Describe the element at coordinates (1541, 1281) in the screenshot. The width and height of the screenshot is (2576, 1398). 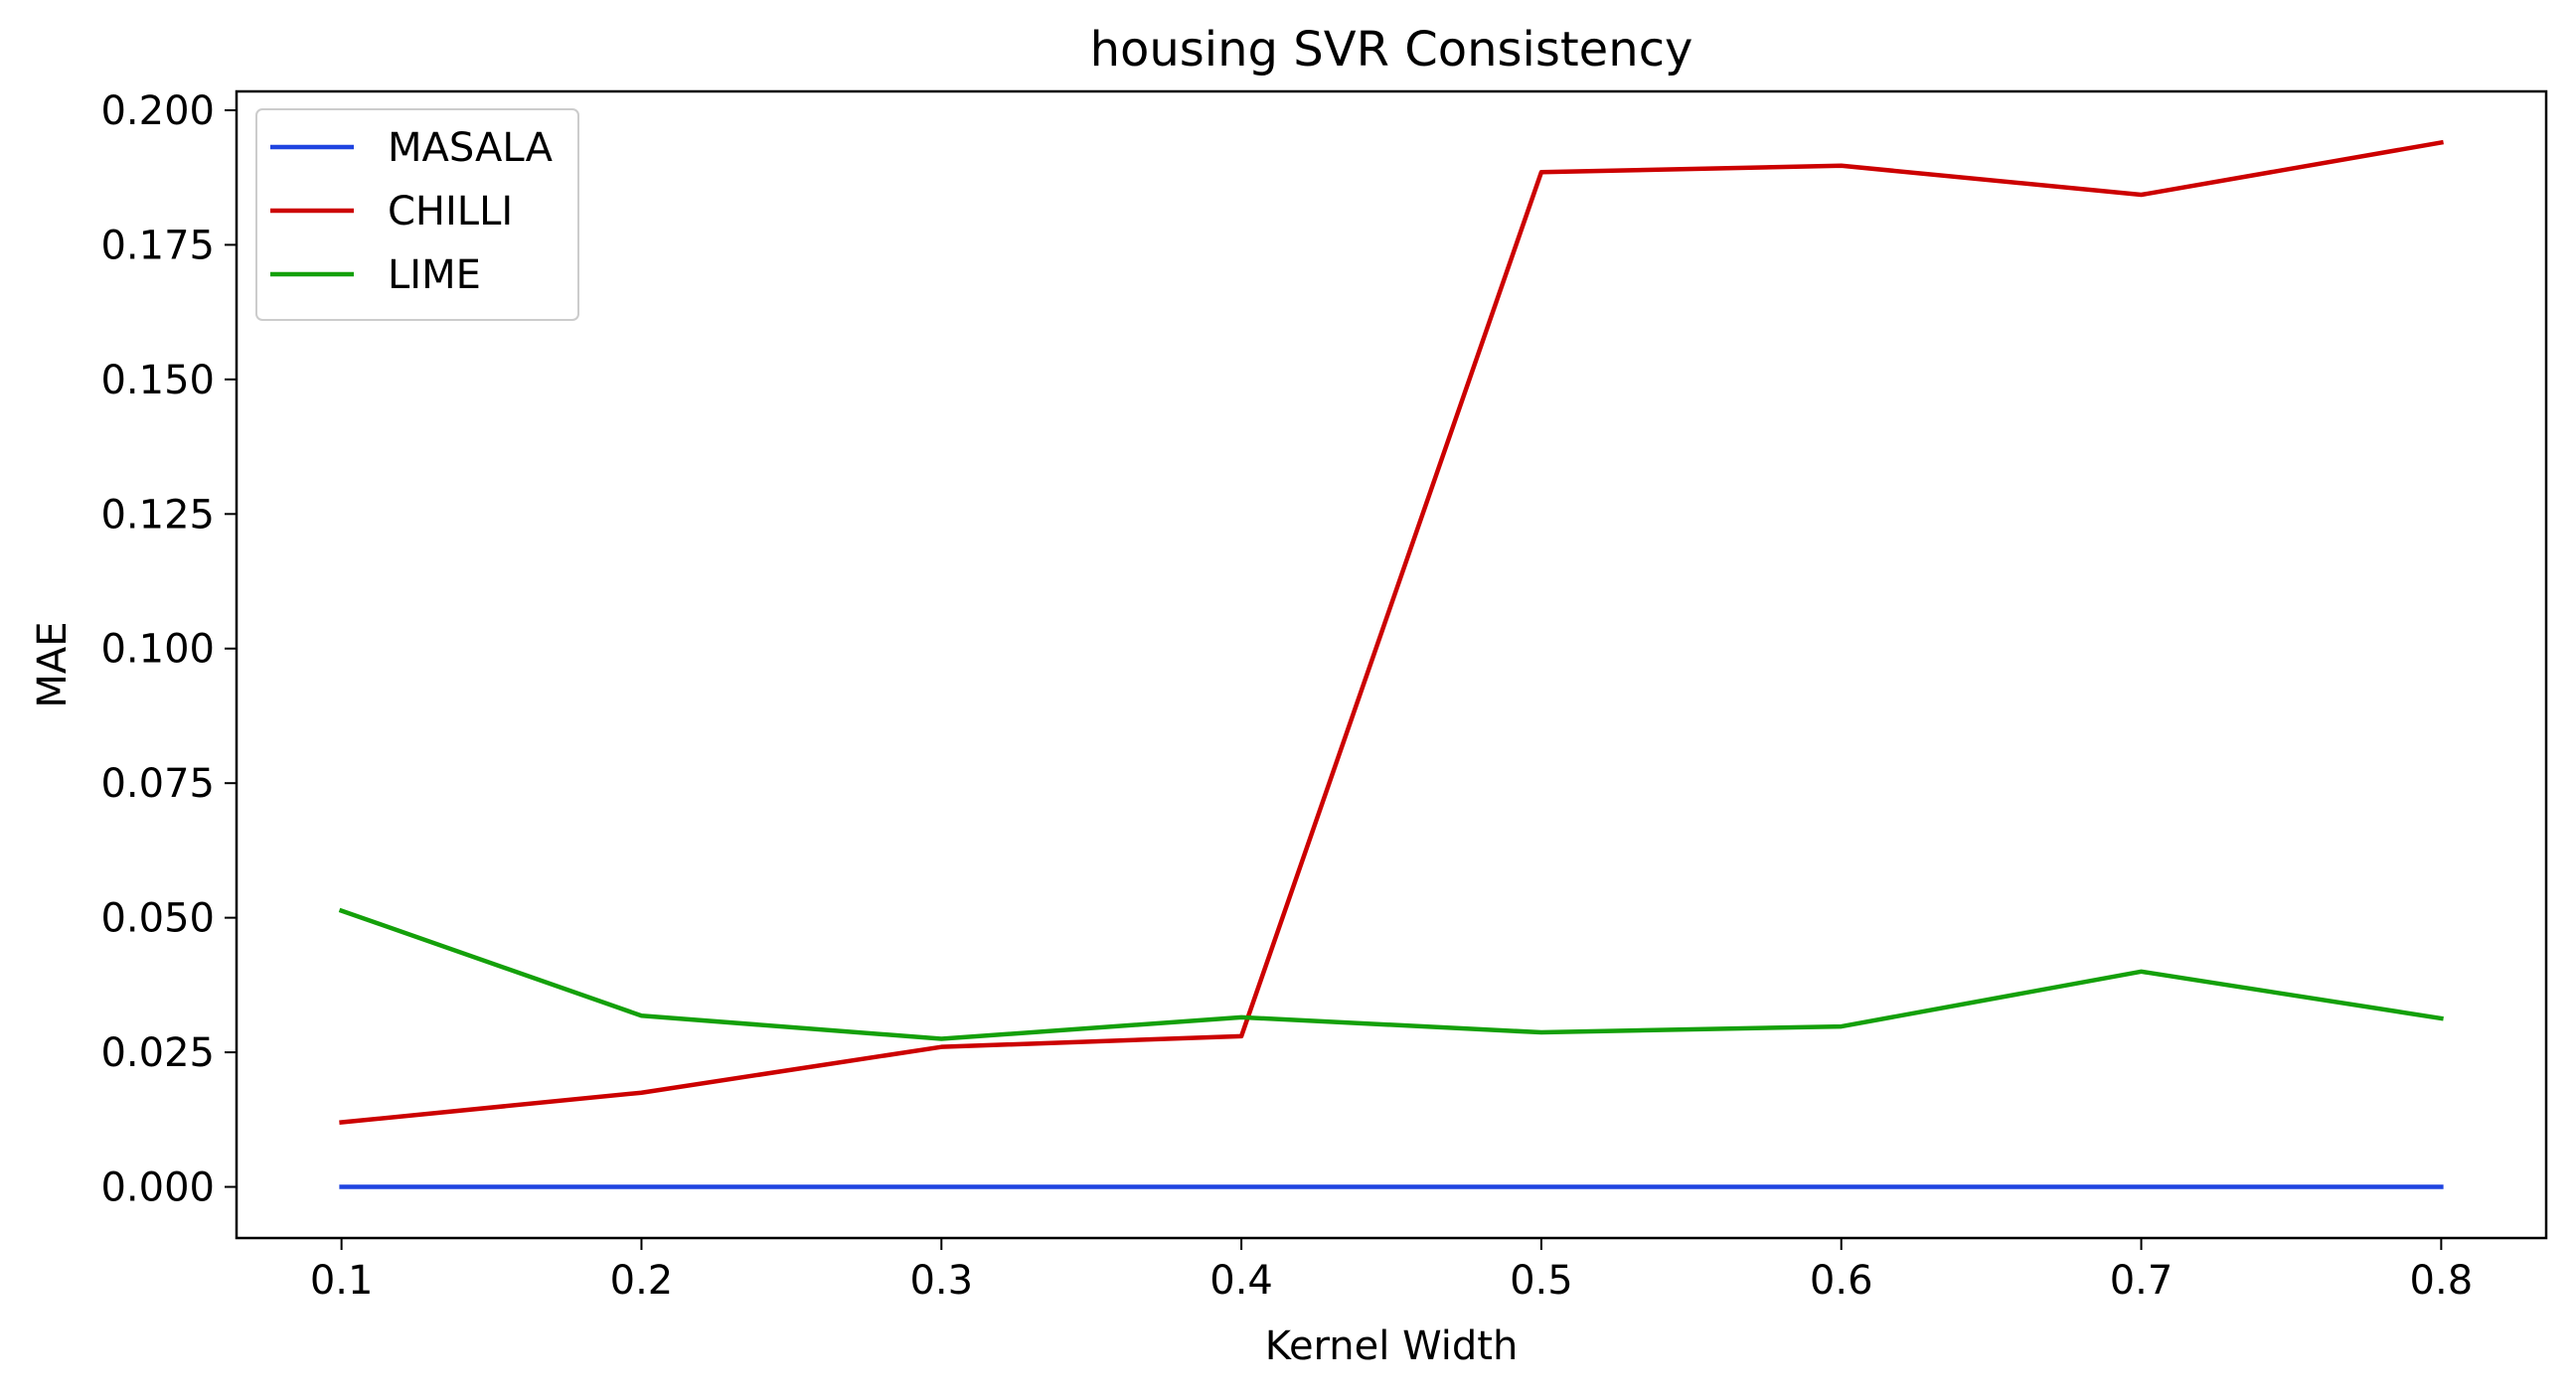
I see `x-tick-label: 0.5` at that location.